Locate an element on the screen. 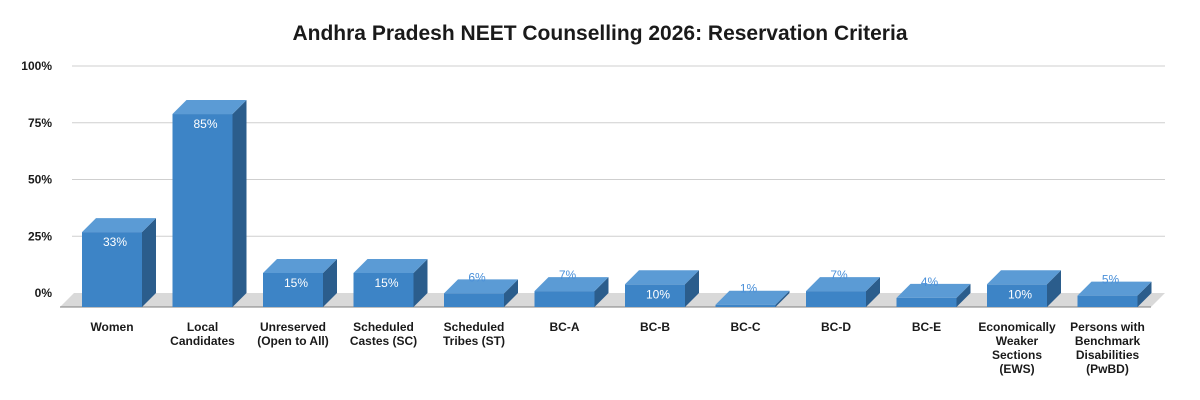 Image resolution: width=1200 pixels, height=400 pixels. x-tick-label: BC-A is located at coordinates (565, 327).